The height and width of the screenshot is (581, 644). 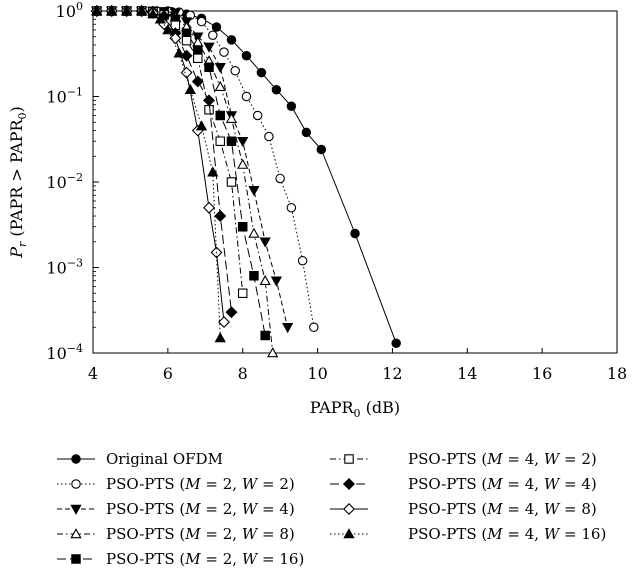 What do you see at coordinates (317, 373) in the screenshot?
I see `x-tick-label: 10` at bounding box center [317, 373].